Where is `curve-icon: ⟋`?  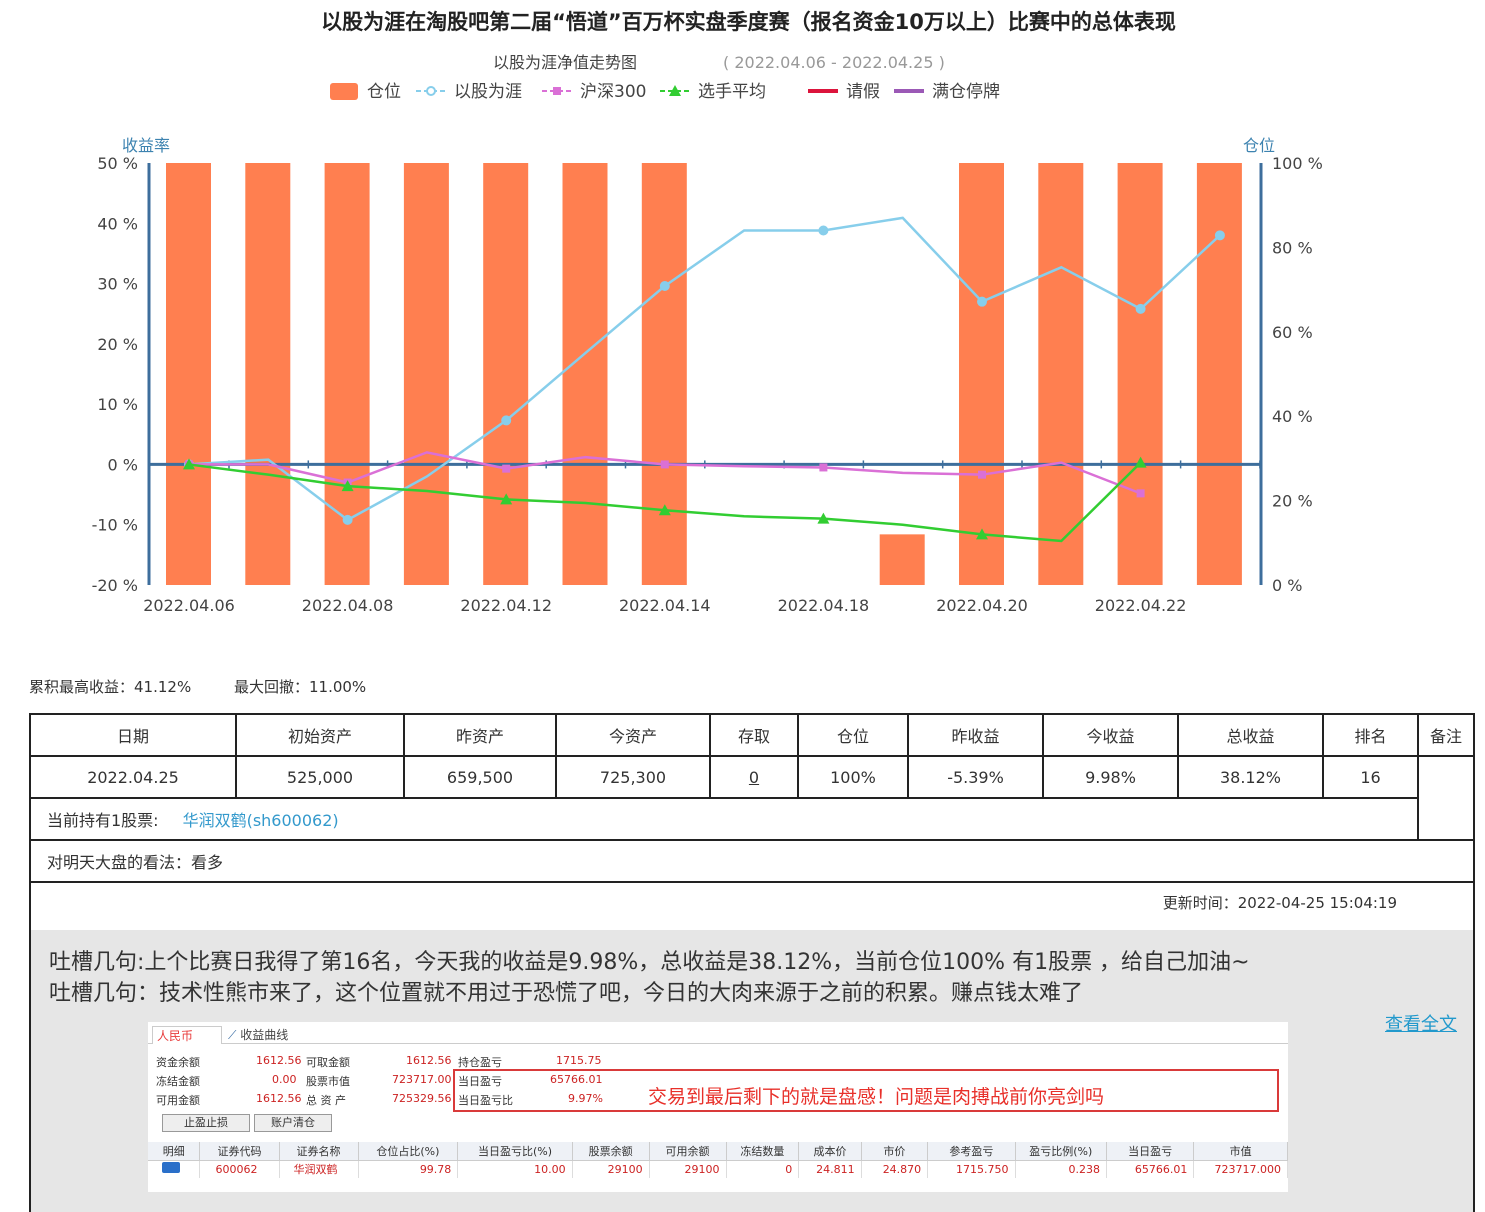 curve-icon: ⟋ is located at coordinates (234, 1035).